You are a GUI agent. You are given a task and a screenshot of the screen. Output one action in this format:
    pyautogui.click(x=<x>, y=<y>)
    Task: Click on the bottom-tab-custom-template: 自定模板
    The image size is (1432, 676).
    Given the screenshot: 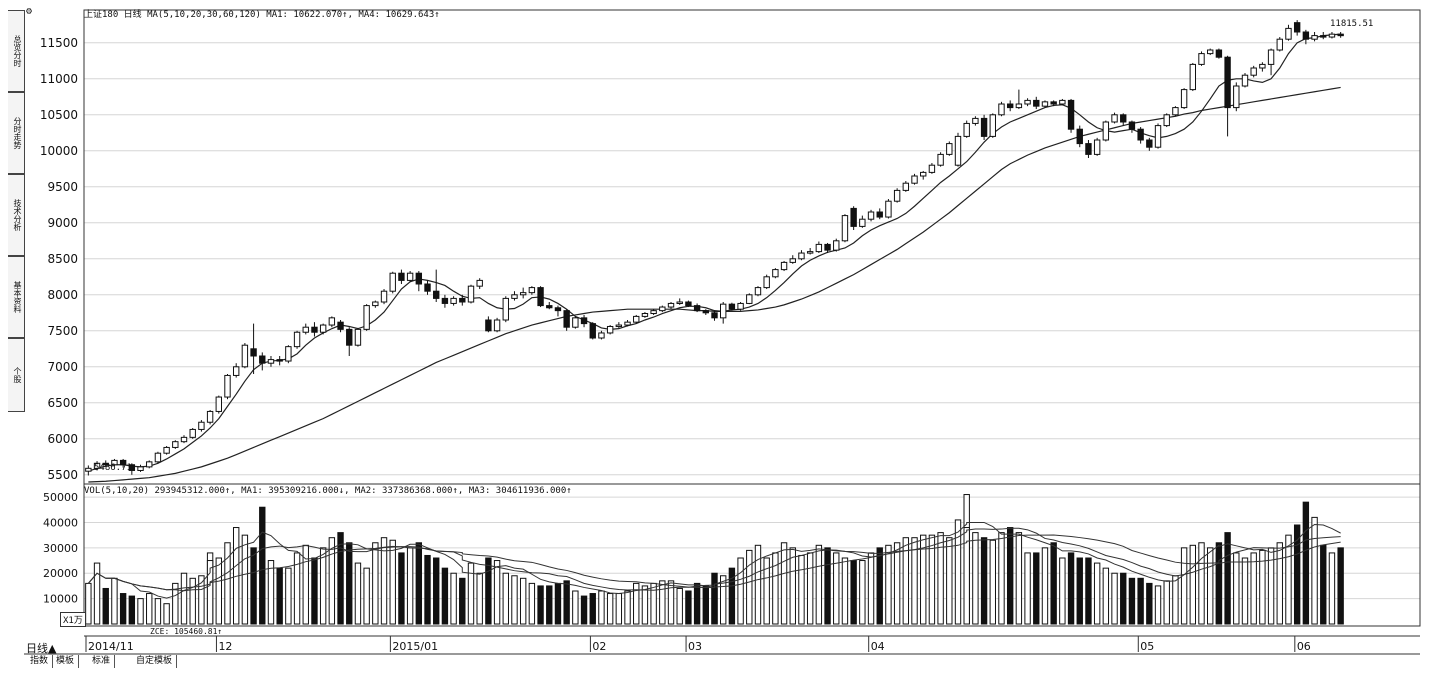 What is the action you would take?
    pyautogui.click(x=155, y=661)
    